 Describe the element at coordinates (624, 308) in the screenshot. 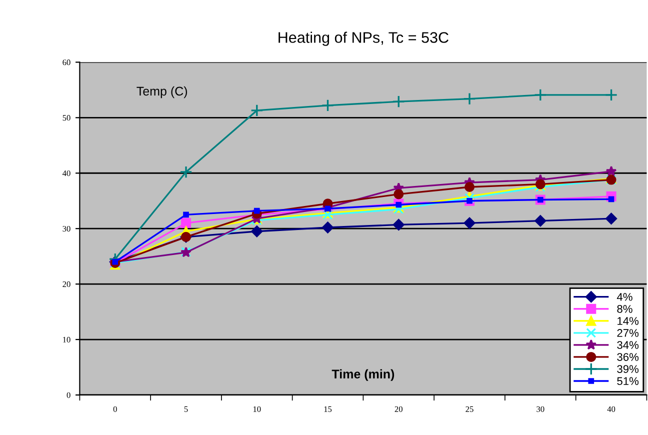

I see `legend-label: 8%` at that location.